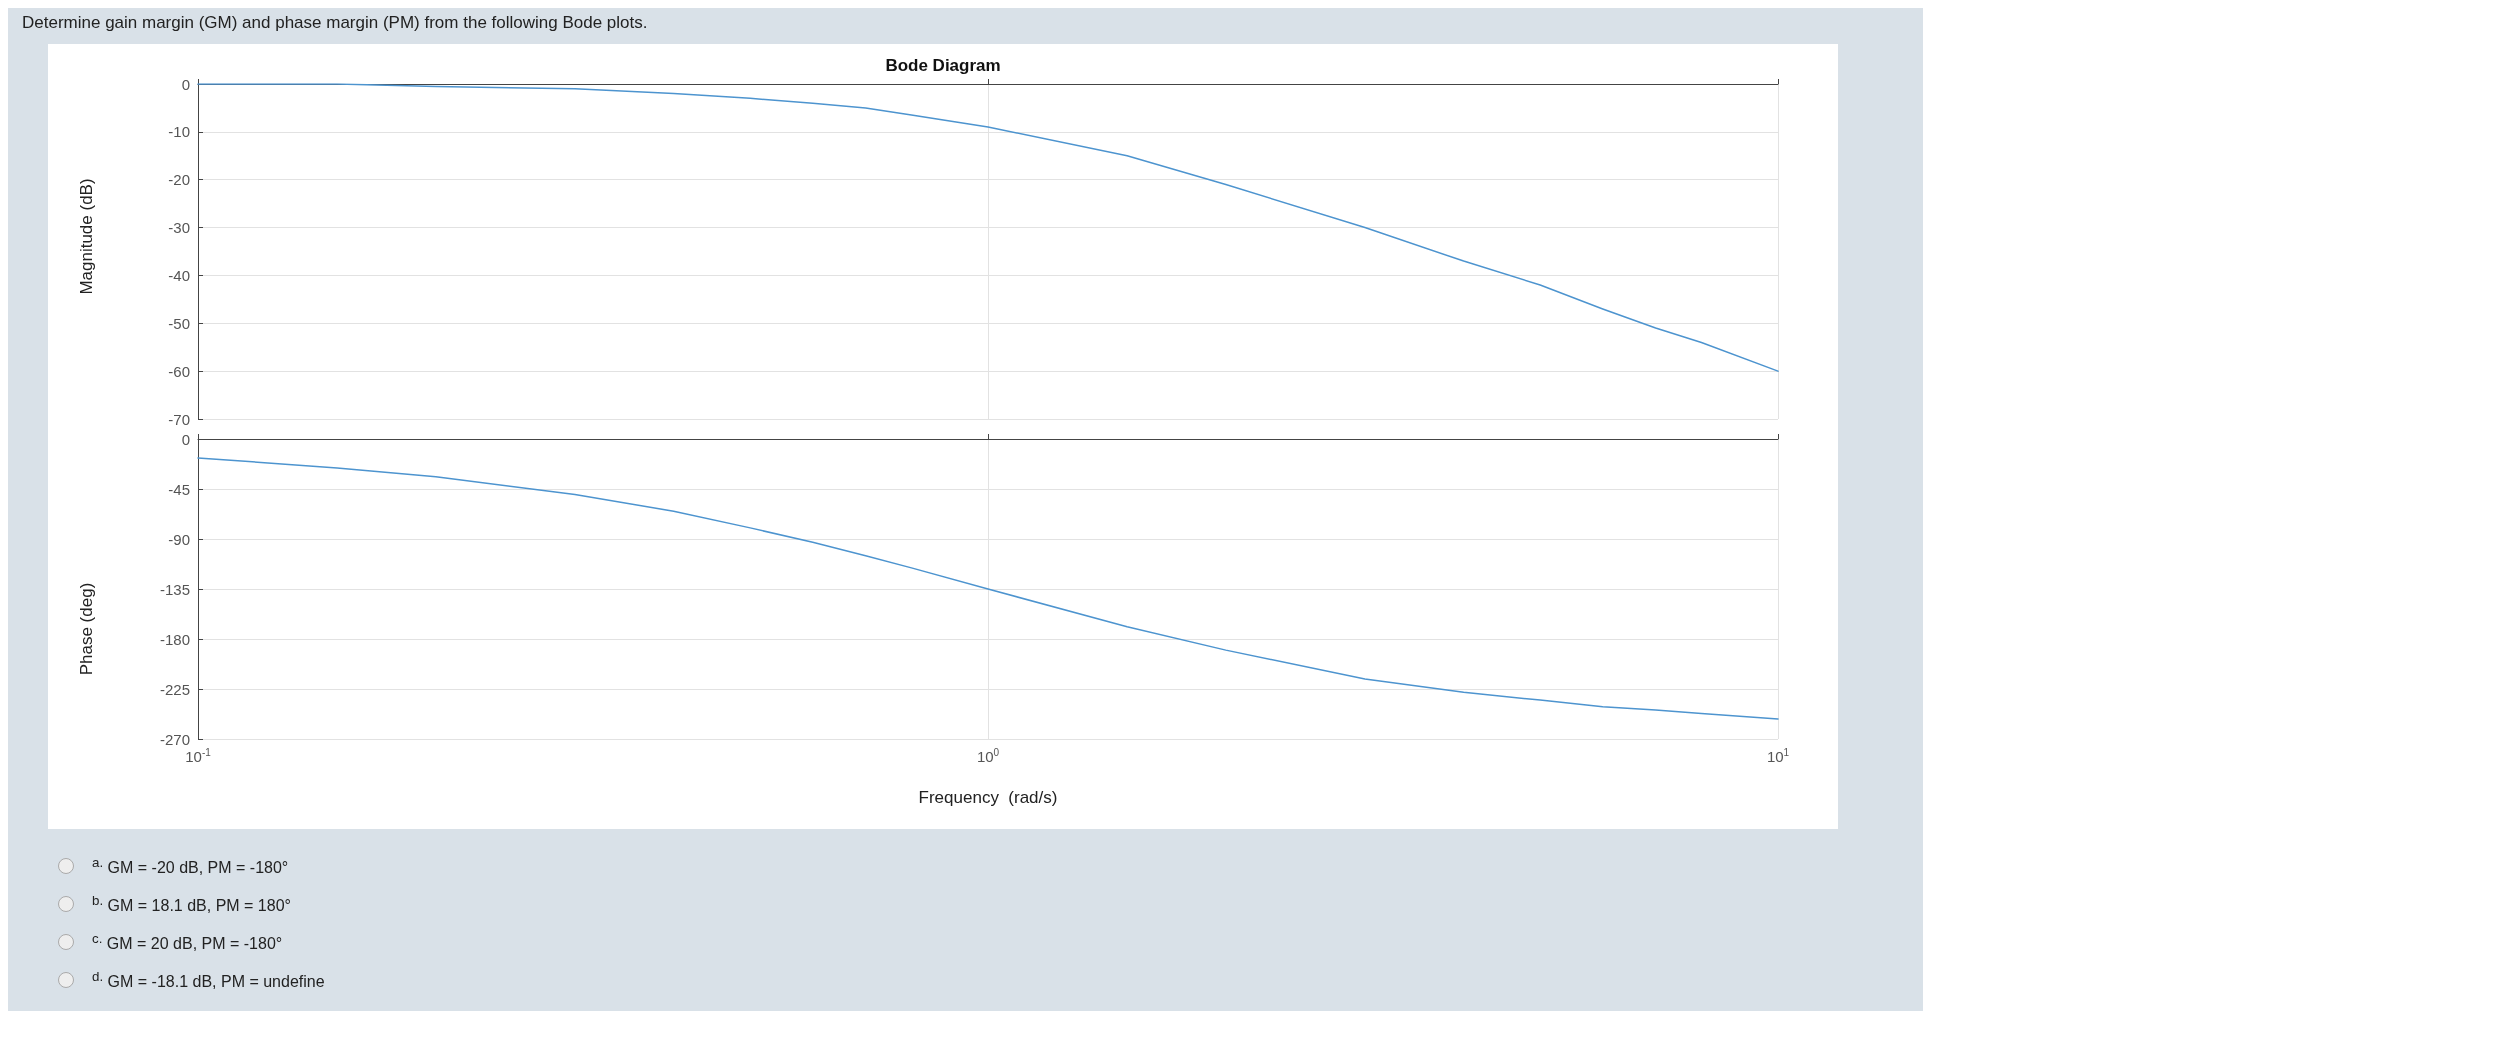 Image resolution: width=2500 pixels, height=1047 pixels. Describe the element at coordinates (943, 65) in the screenshot. I see `chart-title: Bode Diagram` at that location.